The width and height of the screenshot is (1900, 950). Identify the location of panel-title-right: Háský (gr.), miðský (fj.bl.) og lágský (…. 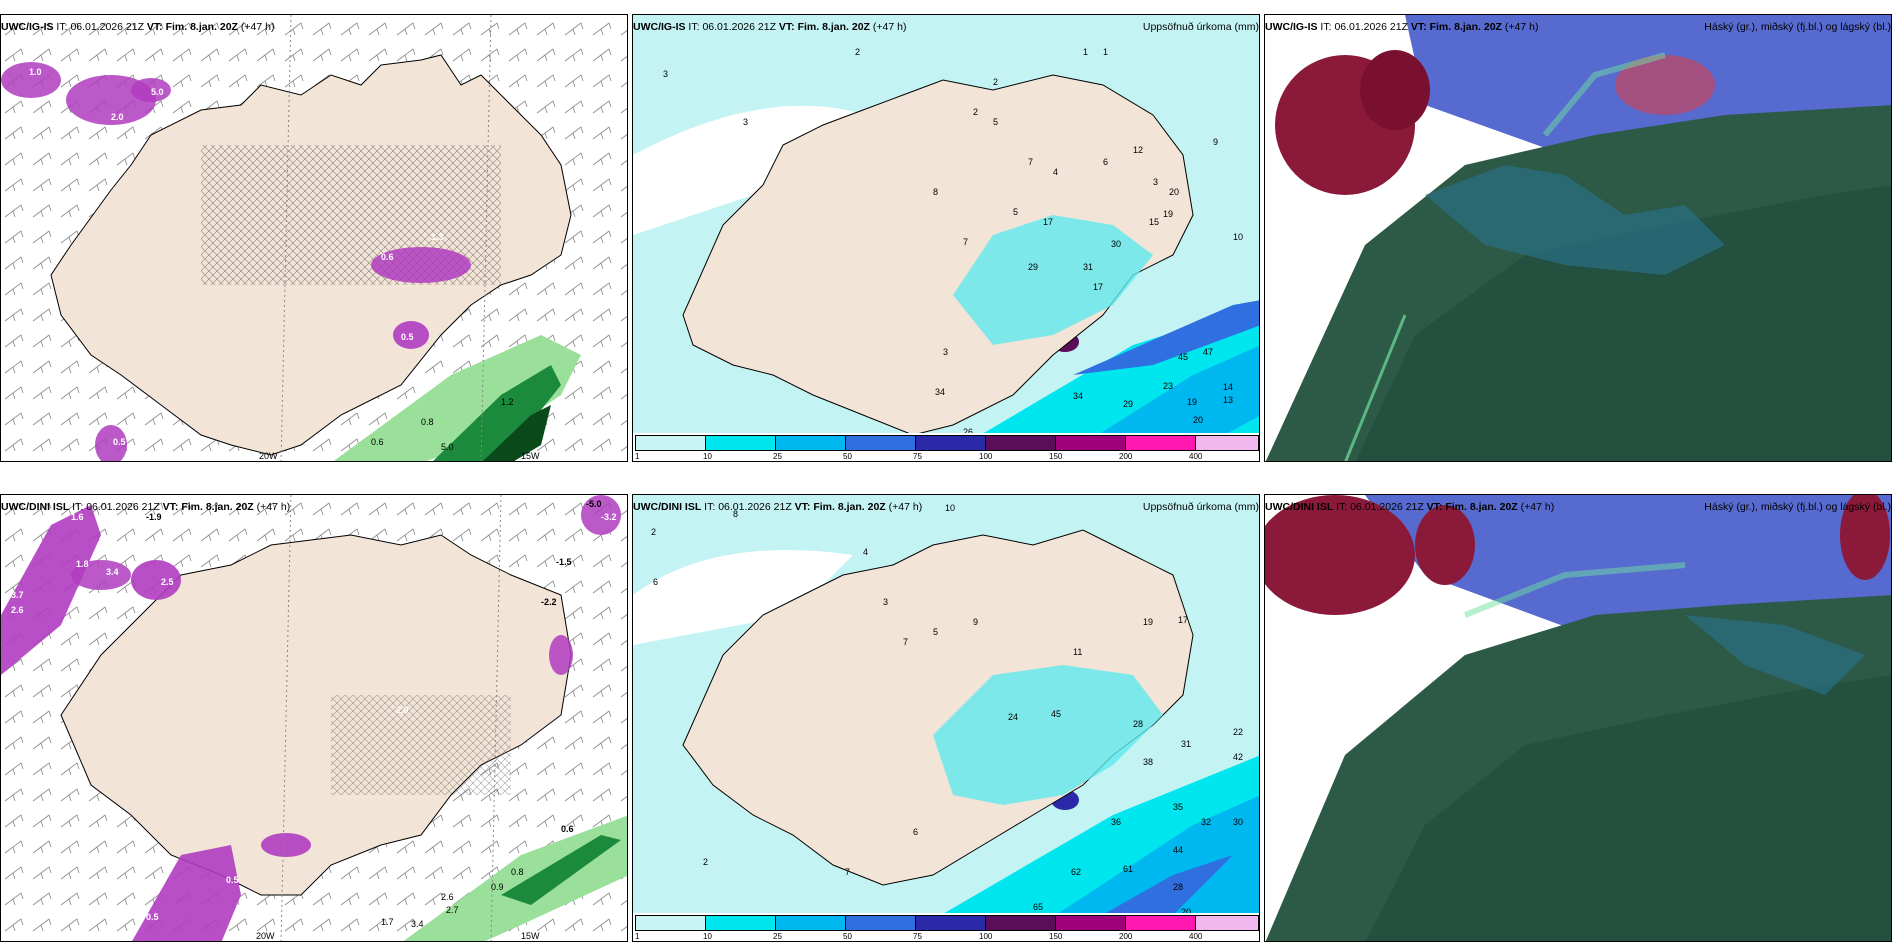
(1797, 27).